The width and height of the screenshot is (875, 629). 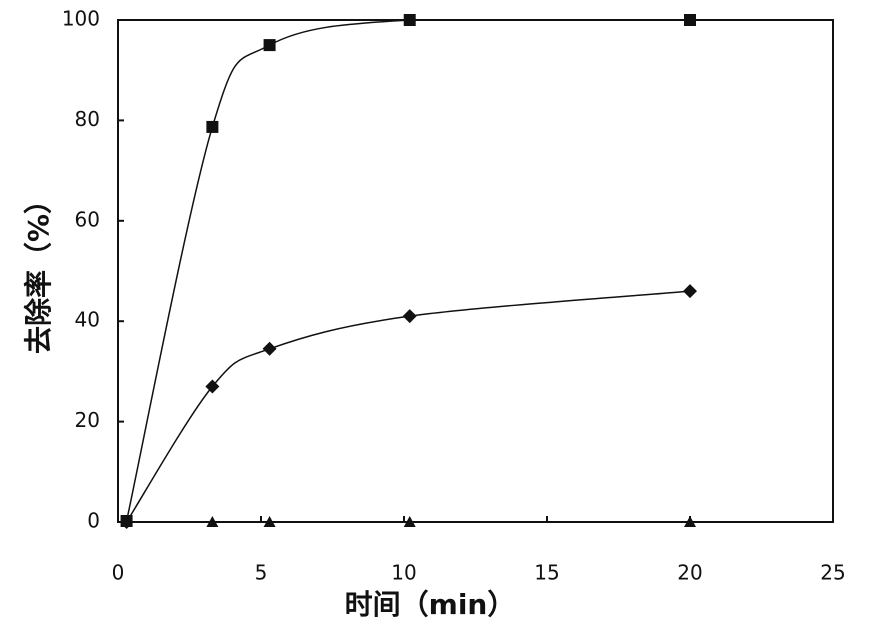 I want to click on y-tick-label: 40, so click(x=87, y=320).